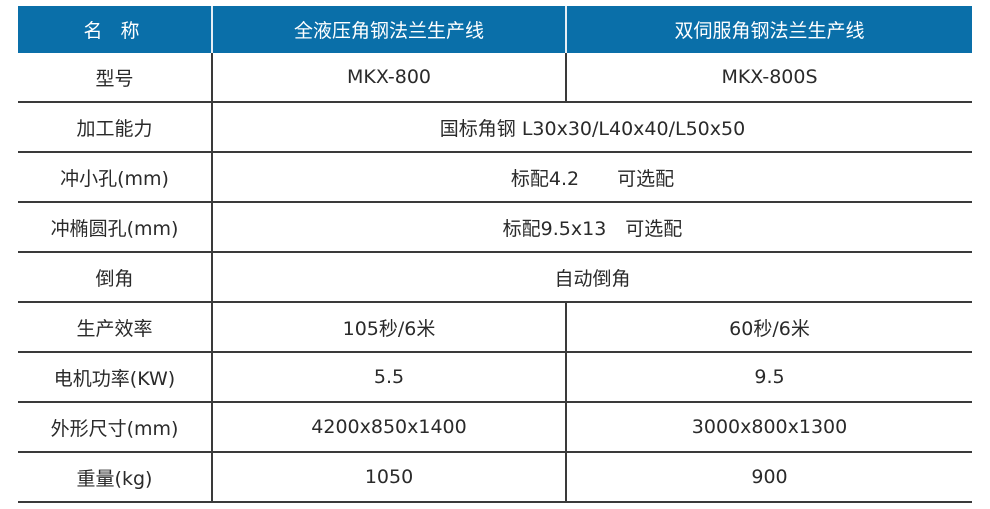 Image resolution: width=990 pixels, height=509 pixels. What do you see at coordinates (115, 177) in the screenshot?
I see `row-label: 冲小孔(mm)` at bounding box center [115, 177].